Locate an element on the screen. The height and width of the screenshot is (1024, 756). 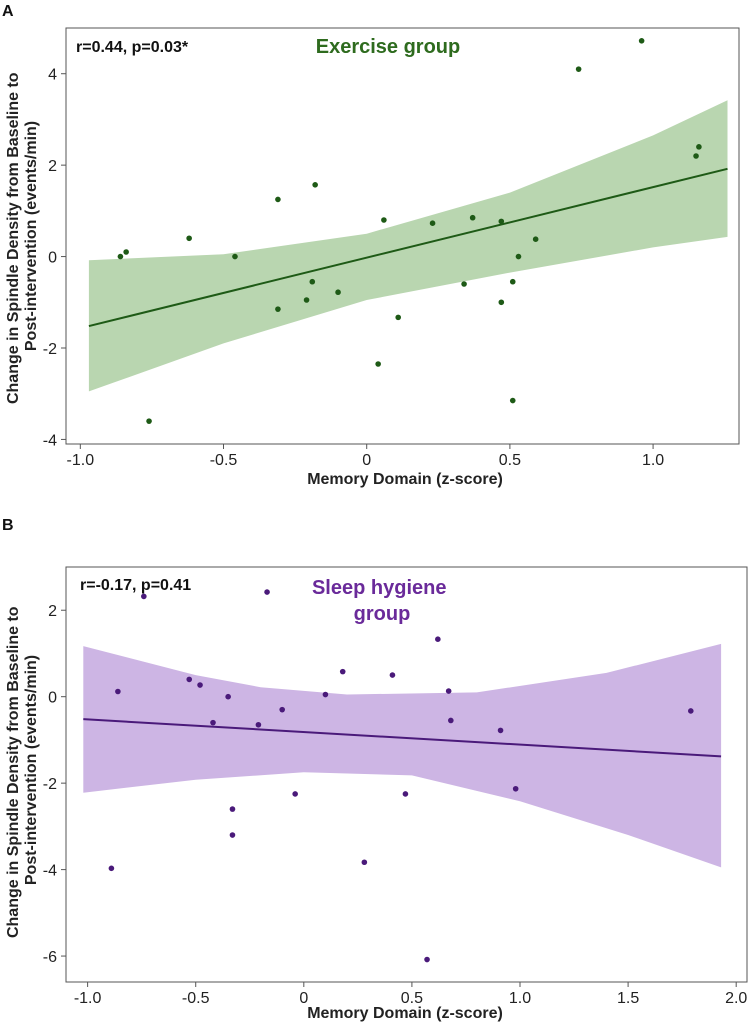
panel-a-x-tick-label: 0.5 is located at coordinates (510, 460).